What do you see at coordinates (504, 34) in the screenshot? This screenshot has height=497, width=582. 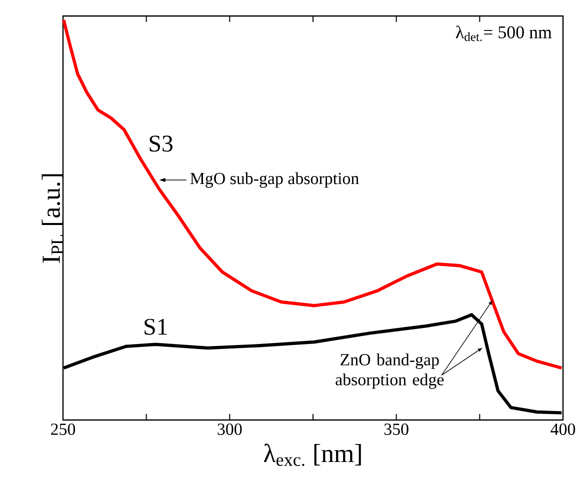 I see `annotation: λ$_{det.}$= 500 nm` at bounding box center [504, 34].